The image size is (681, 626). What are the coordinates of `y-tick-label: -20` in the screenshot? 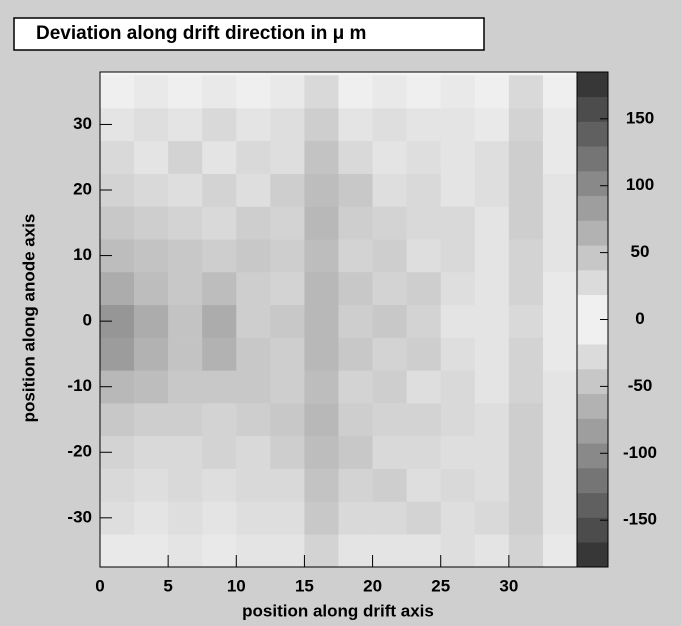 It's located at (79, 451).